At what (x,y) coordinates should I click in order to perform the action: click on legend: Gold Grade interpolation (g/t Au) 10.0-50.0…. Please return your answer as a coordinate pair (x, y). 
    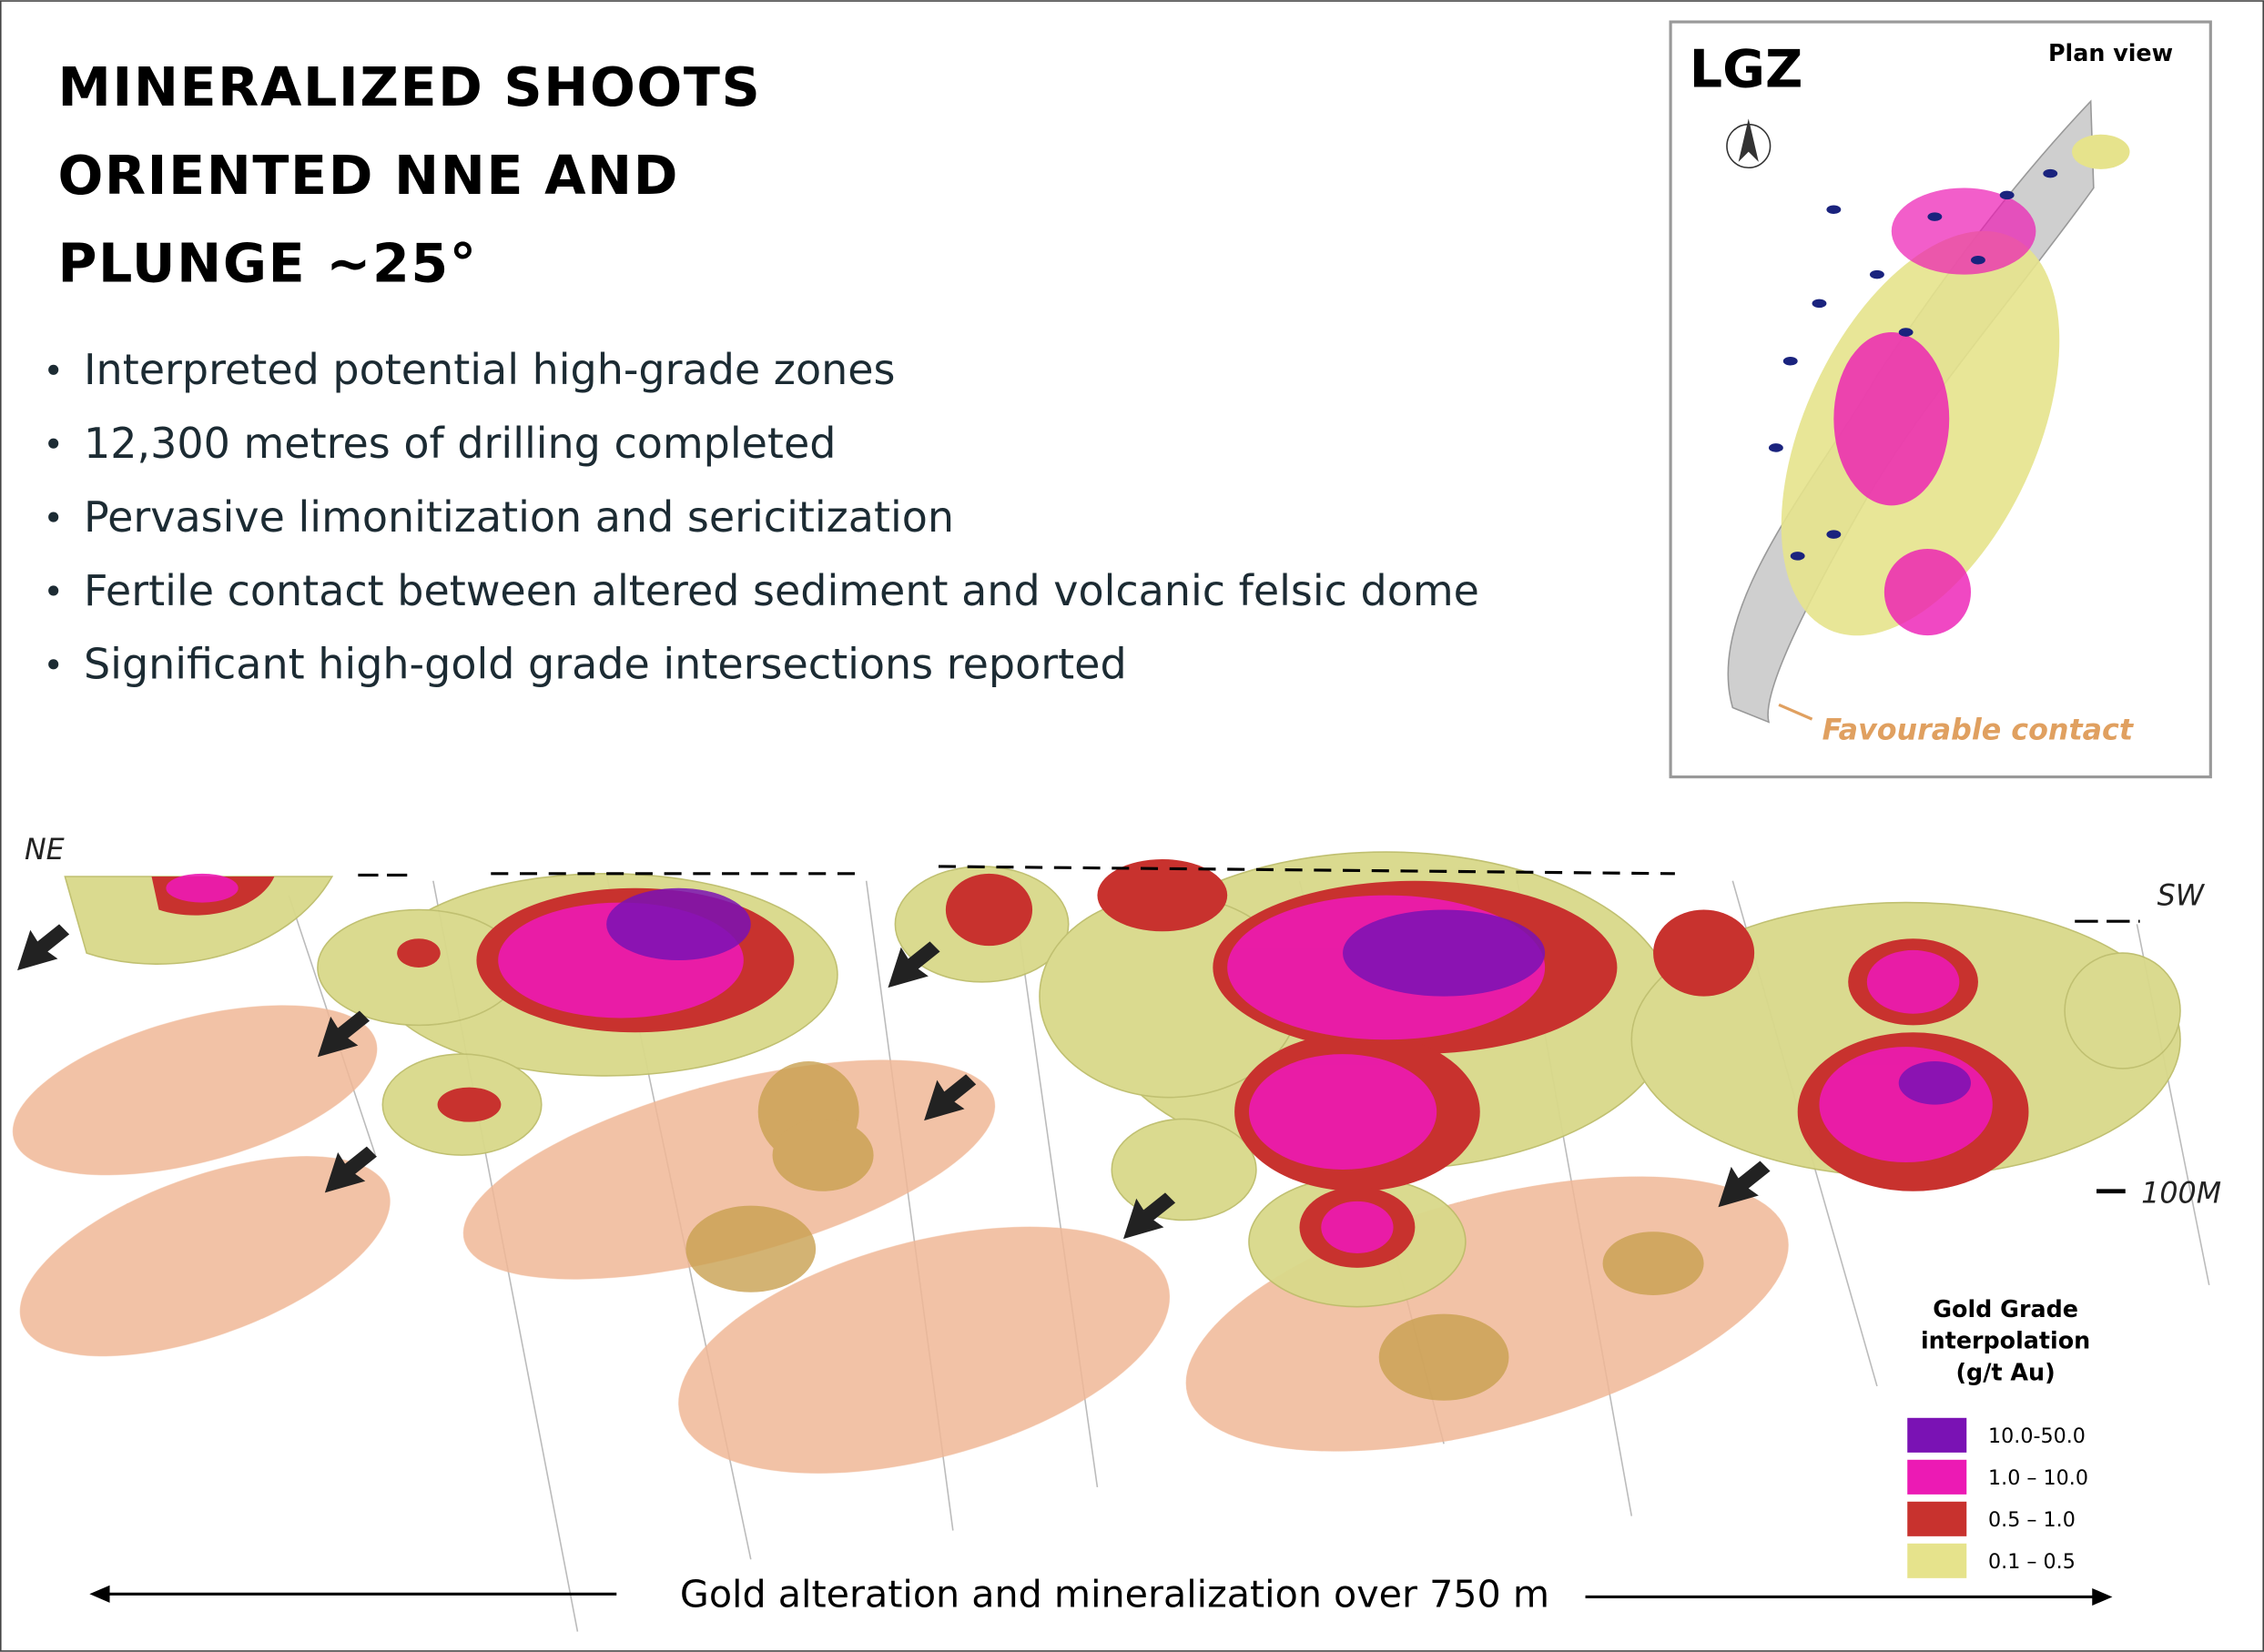
    Looking at the image, I should click on (1998, 1437).